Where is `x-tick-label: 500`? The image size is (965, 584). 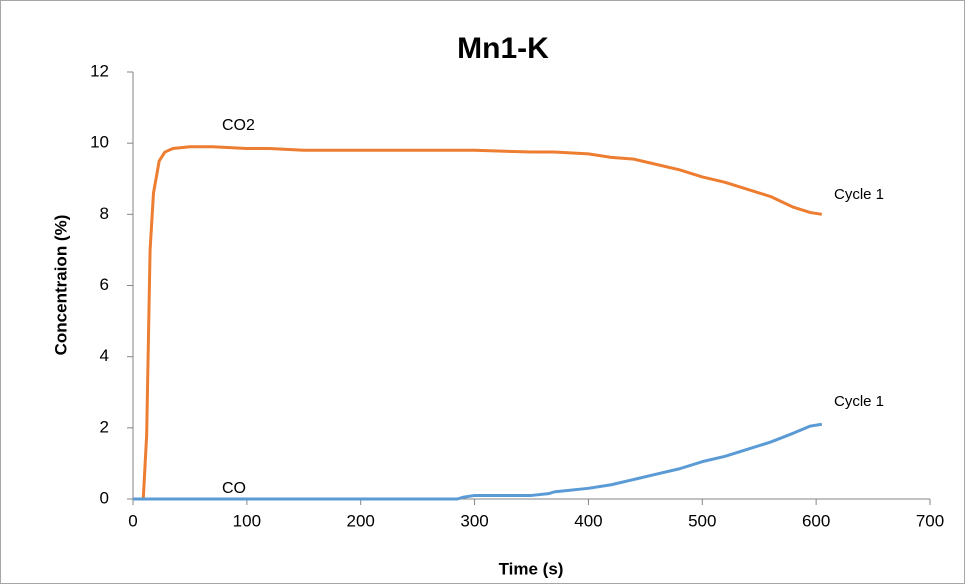 x-tick-label: 500 is located at coordinates (702, 520).